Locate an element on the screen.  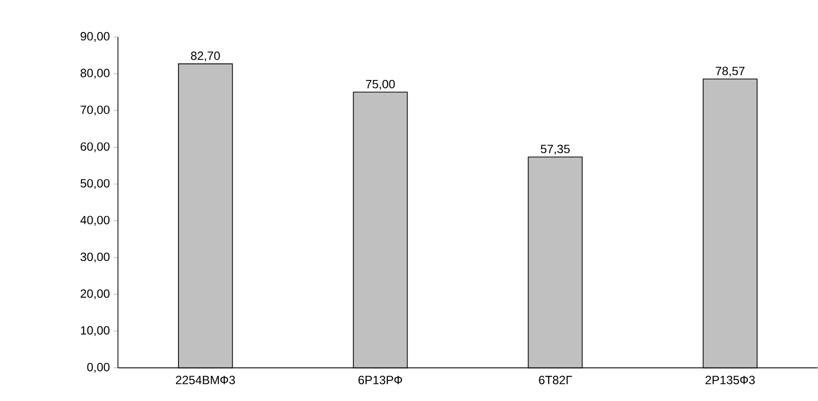
y-tick-label: 10,00 is located at coordinates (95, 331).